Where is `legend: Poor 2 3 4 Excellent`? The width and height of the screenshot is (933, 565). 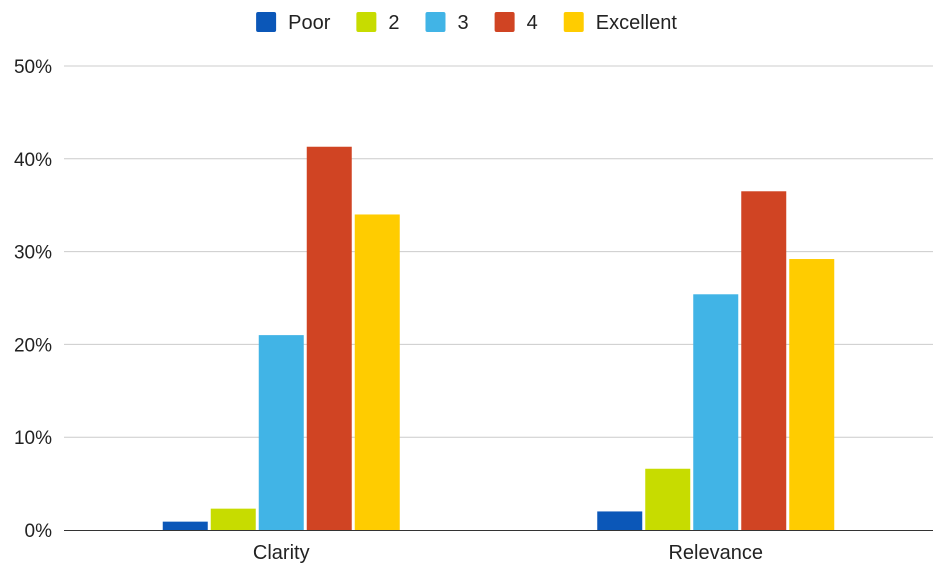
legend: Poor 2 3 4 Excellent is located at coordinates (466, 23).